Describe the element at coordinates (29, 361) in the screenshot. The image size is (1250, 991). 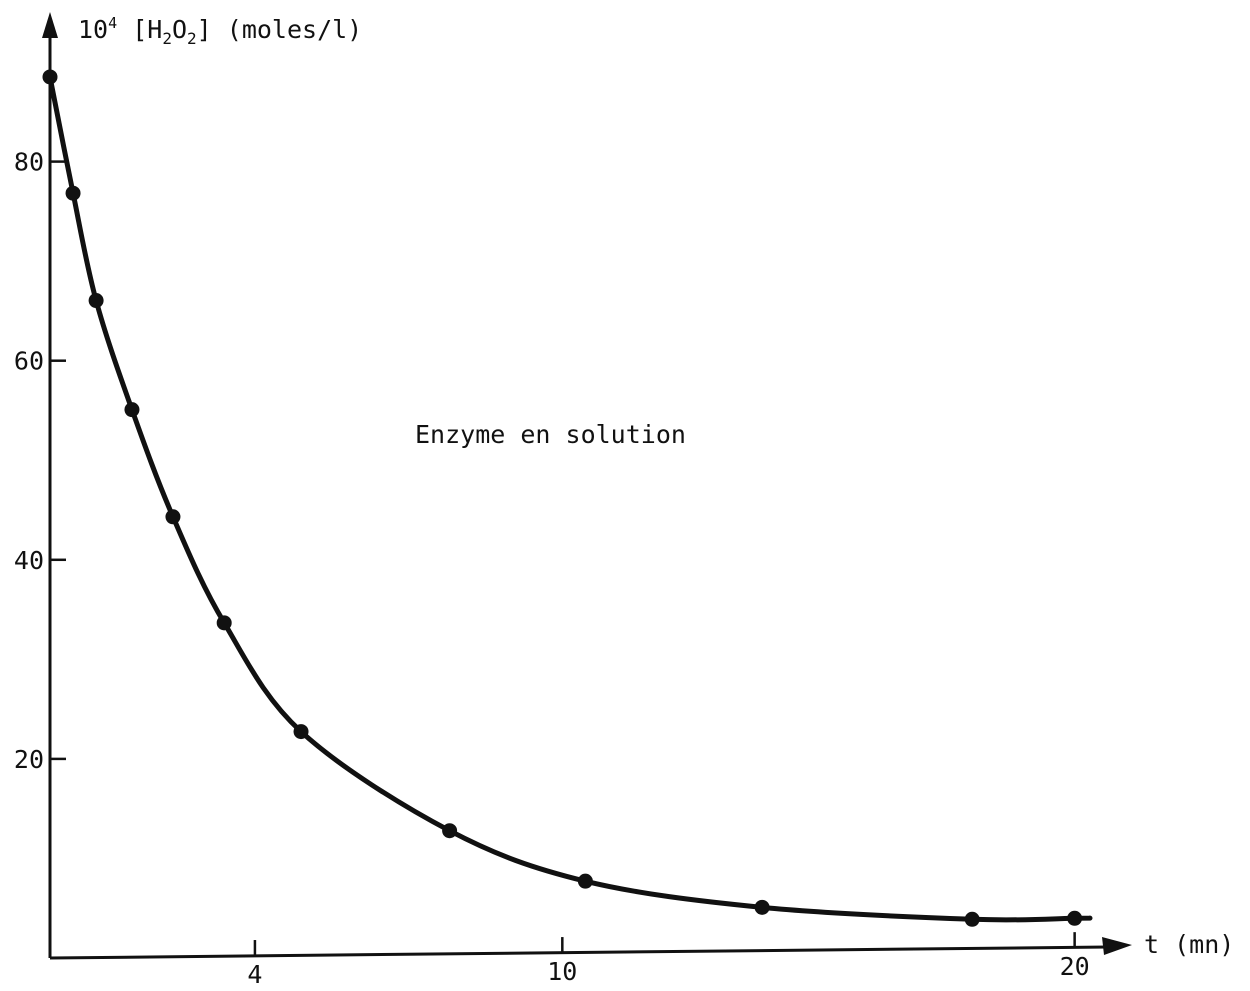
I see `y-tick-label-60: 60` at that location.